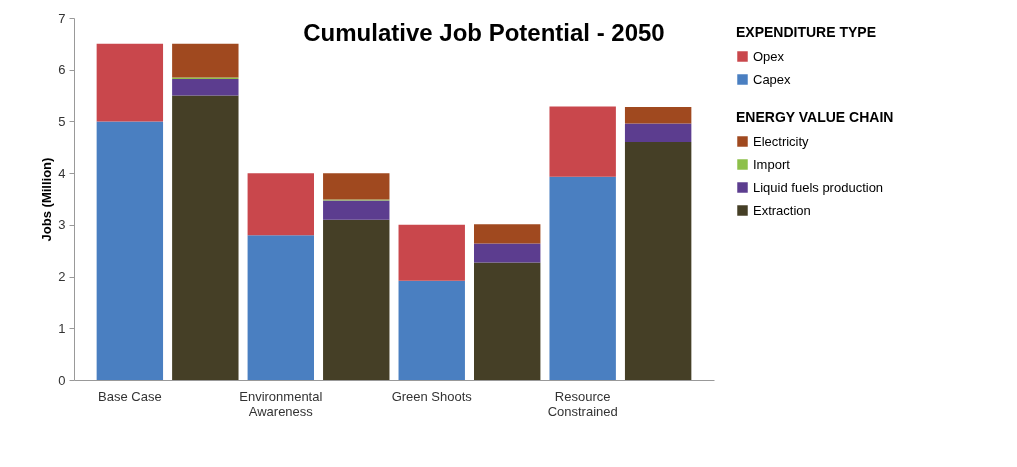 The image size is (1017, 467). Describe the element at coordinates (62, 277) in the screenshot. I see `y-tick-label: 2` at that location.